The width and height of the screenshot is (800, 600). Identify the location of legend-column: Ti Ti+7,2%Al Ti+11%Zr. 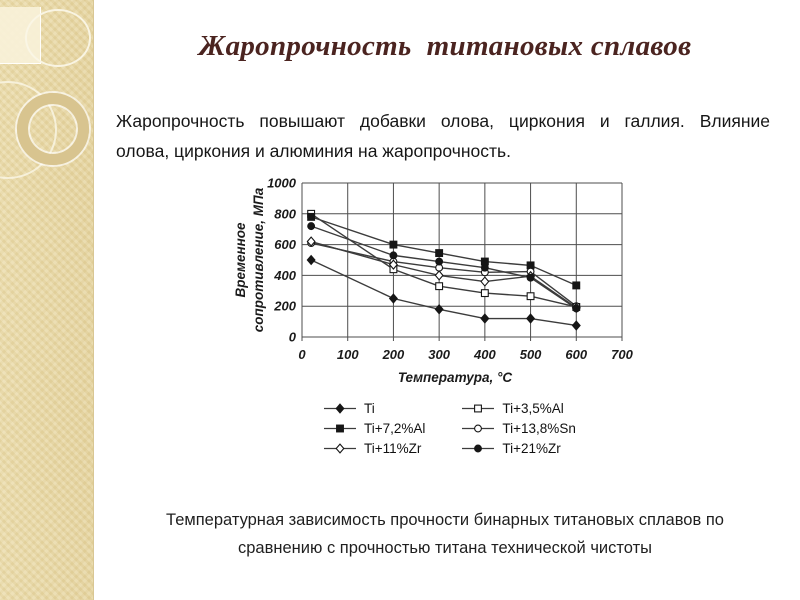
(374, 428).